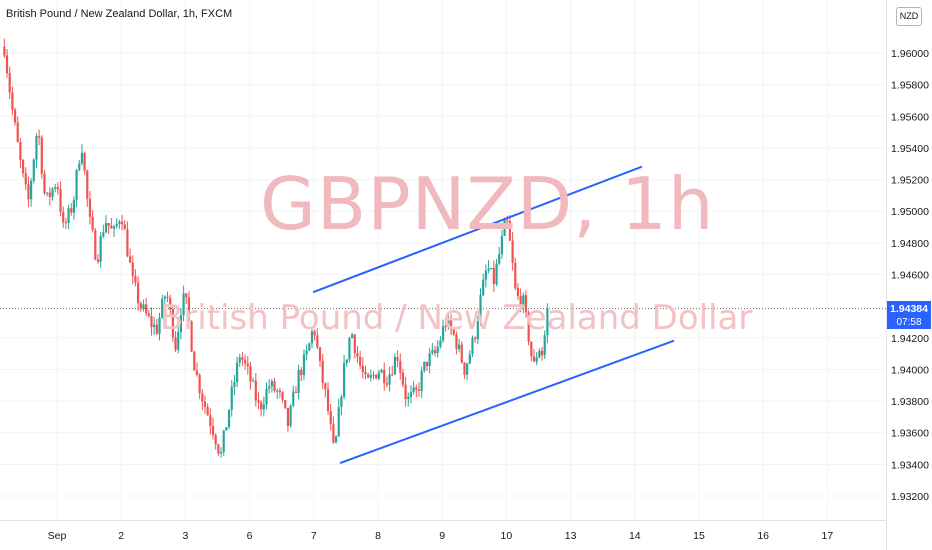 The width and height of the screenshot is (932, 550). What do you see at coordinates (378, 536) in the screenshot?
I see `x-tick-label: 8` at bounding box center [378, 536].